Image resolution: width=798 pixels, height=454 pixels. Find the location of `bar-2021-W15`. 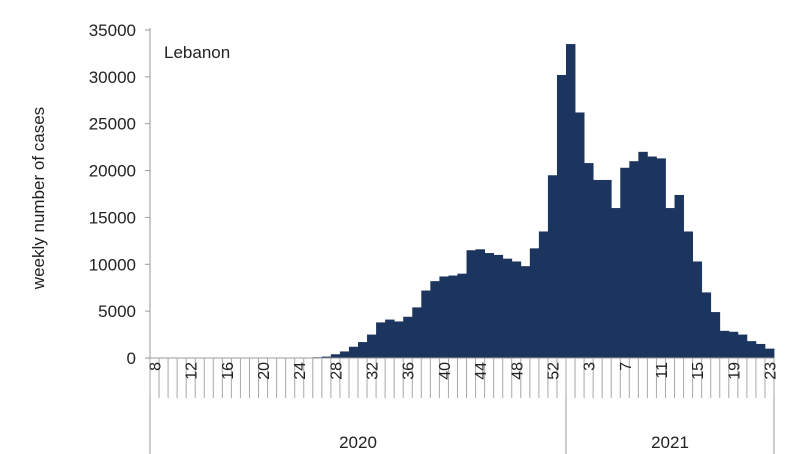

bar-2021-W15 is located at coordinates (697, 309).